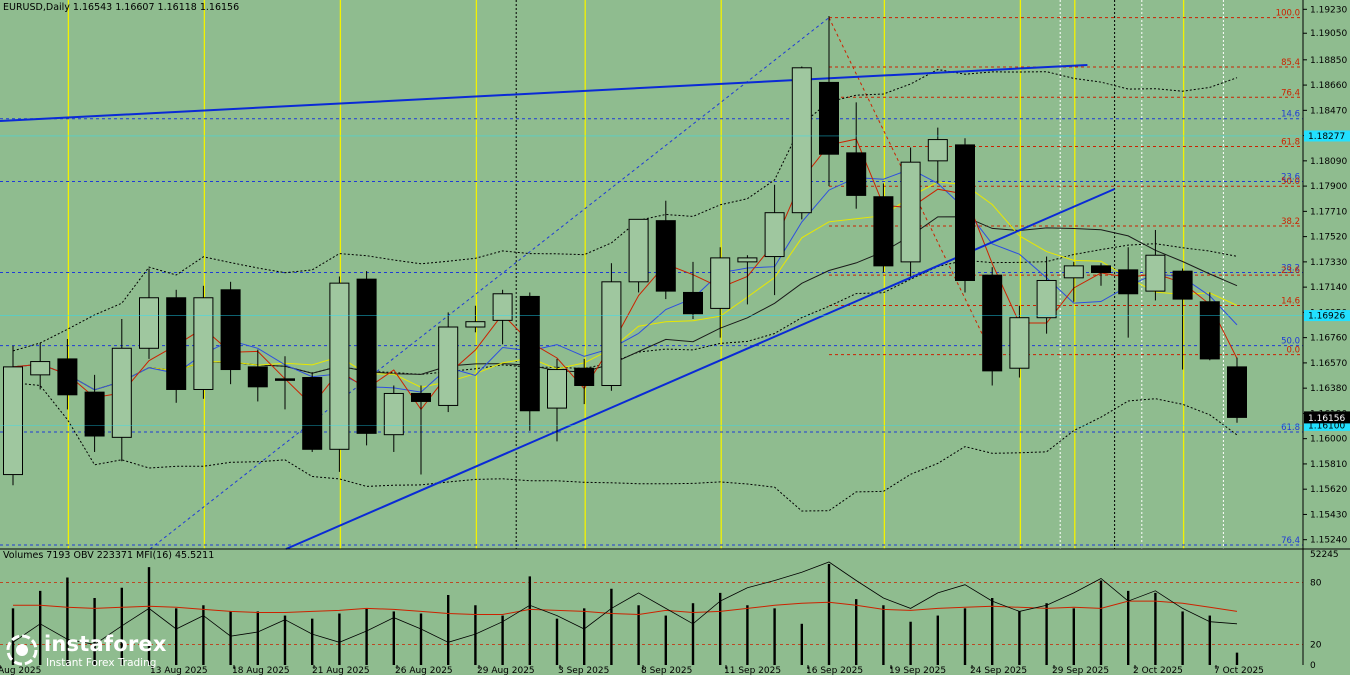 Image resolution: width=1350 pixels, height=675 pixels. Describe the element at coordinates (1288, 14) in the screenshot. I see `fib-red-label-0: 100.0` at that location.